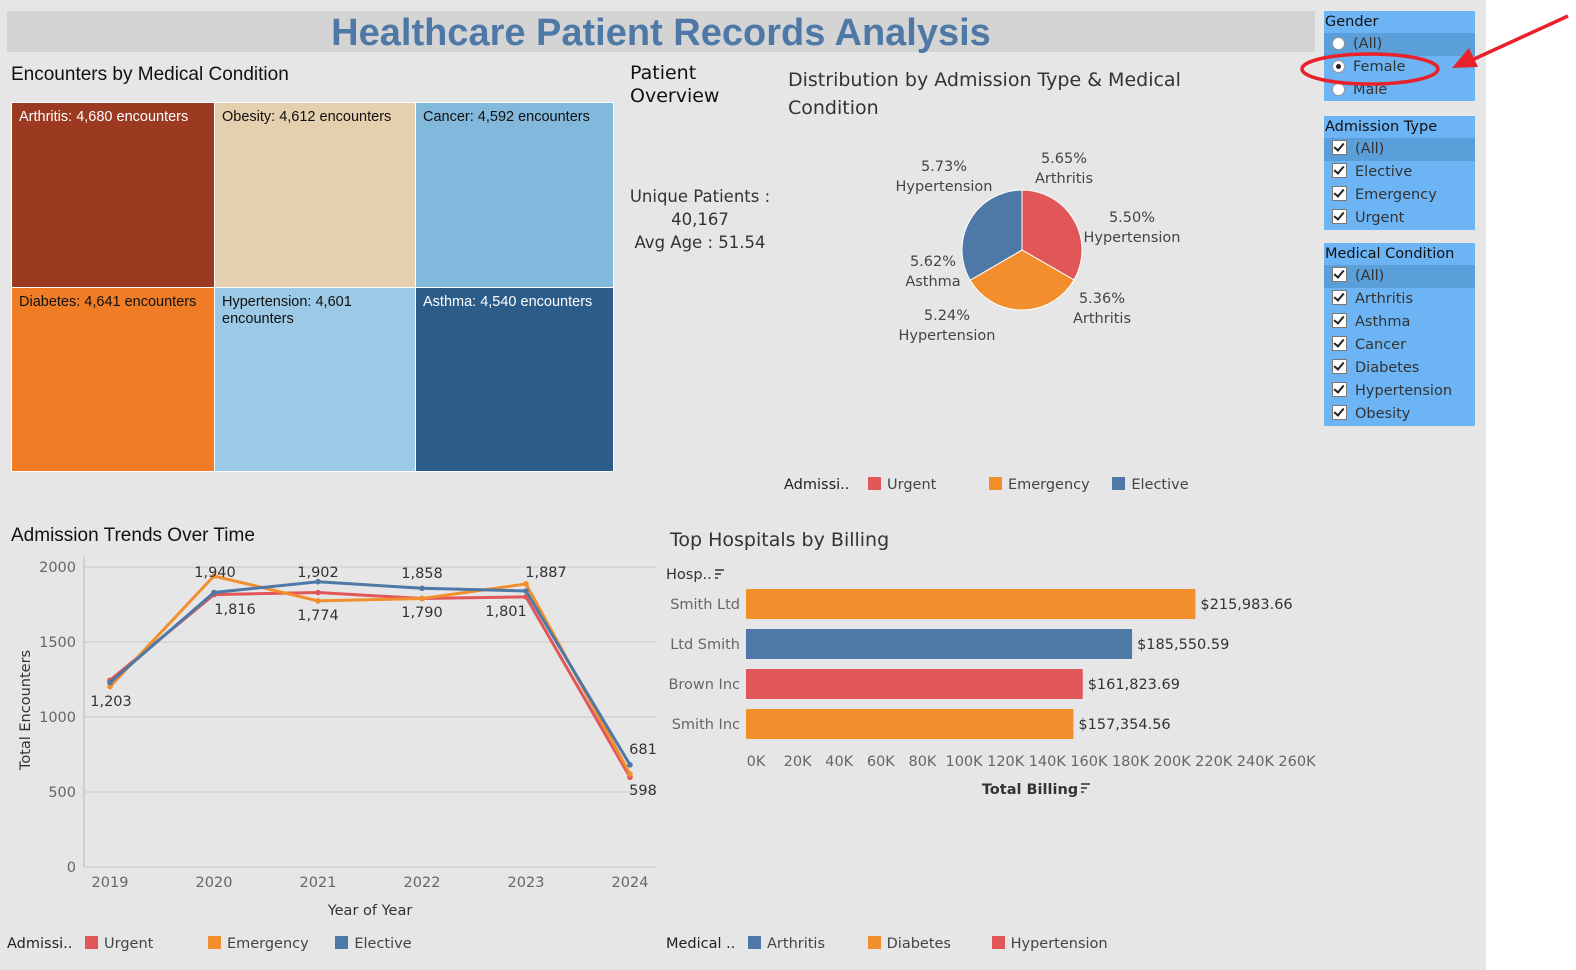  Describe the element at coordinates (700, 196) in the screenshot. I see `unique-patients-label: Unique Patients :` at that location.